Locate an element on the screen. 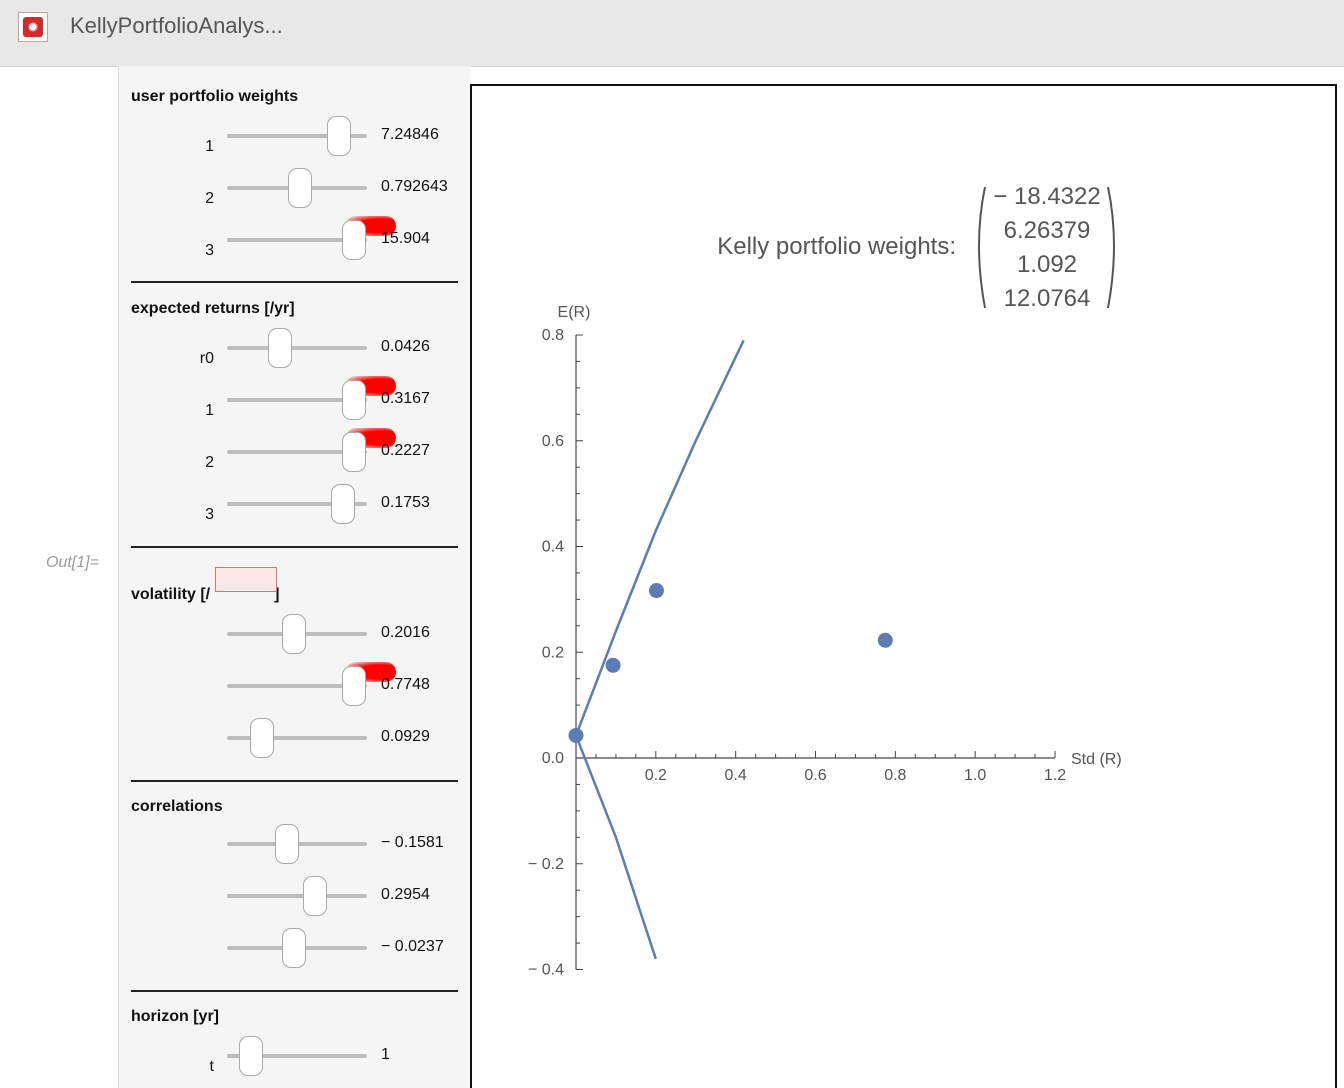 Image resolution: width=1344 pixels, height=1088 pixels. y-tick-label: 0.4 is located at coordinates (553, 547).